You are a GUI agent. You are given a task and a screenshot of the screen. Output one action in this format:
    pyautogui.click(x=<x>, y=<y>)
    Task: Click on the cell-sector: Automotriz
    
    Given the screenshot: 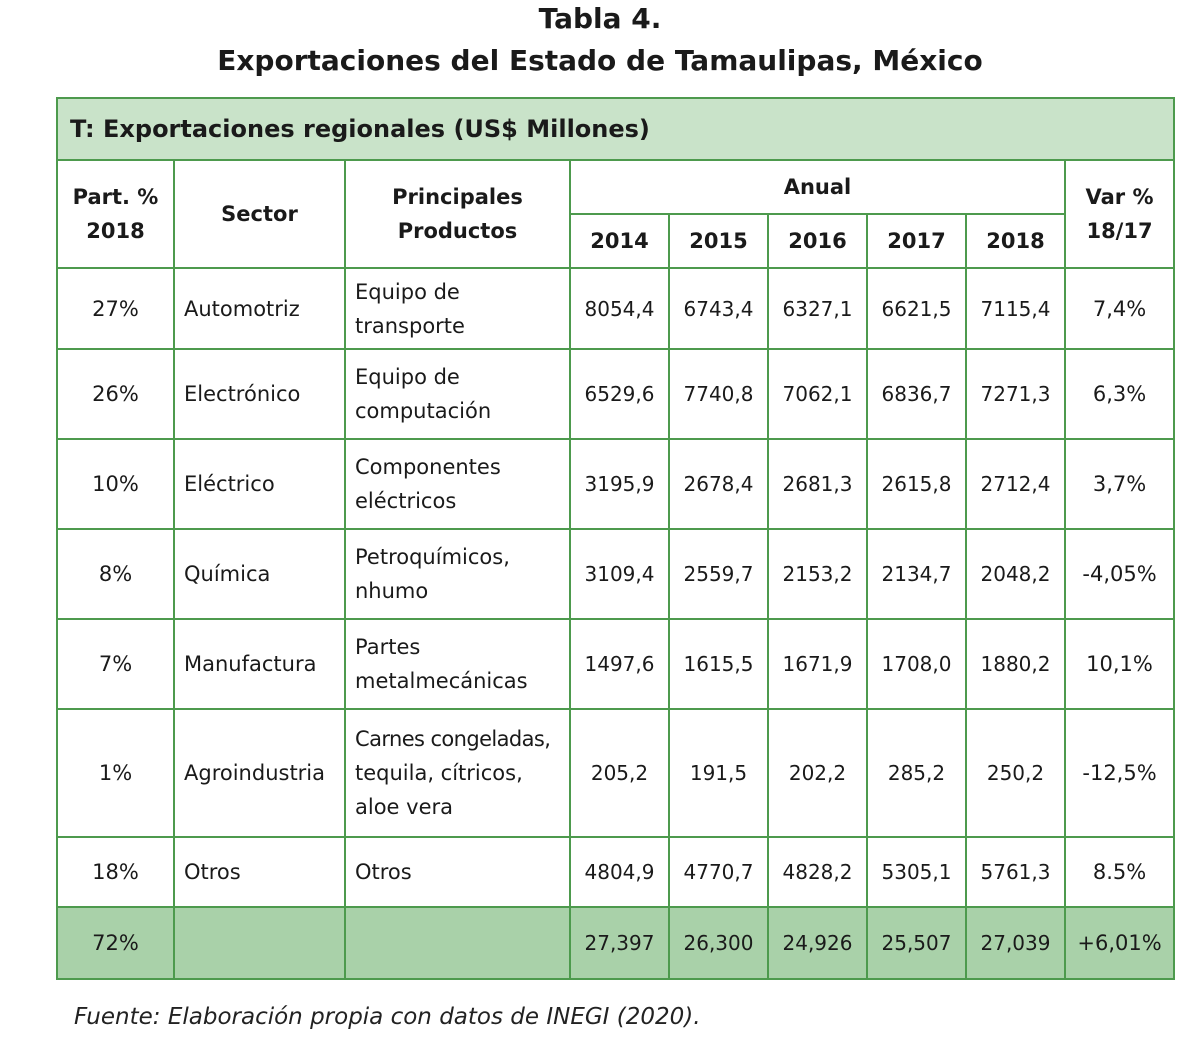 What is the action you would take?
    pyautogui.click(x=259, y=308)
    